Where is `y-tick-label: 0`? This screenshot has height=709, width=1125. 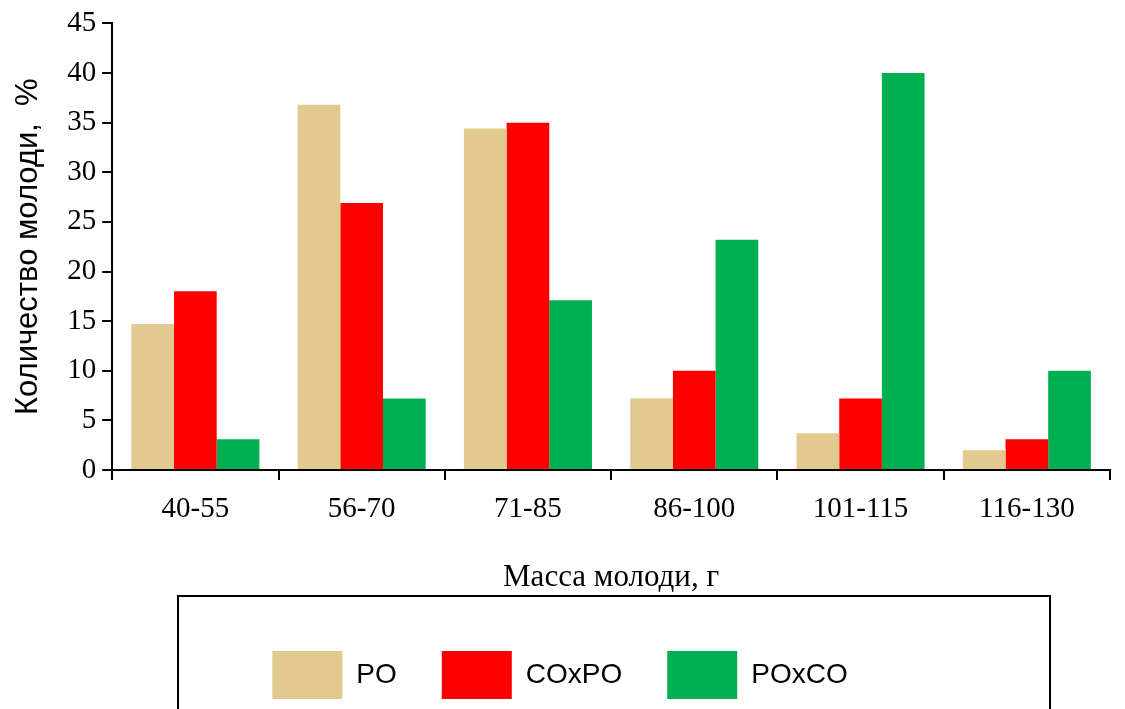
y-tick-label: 0 is located at coordinates (89, 467).